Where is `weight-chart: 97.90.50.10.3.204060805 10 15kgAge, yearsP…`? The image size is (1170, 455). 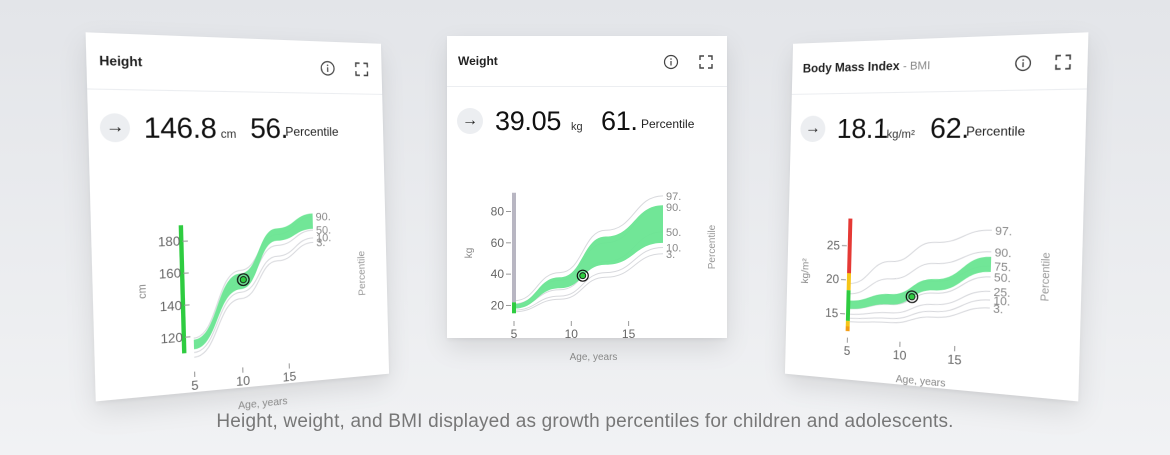
weight-chart: 97.90.50.10.3.204060805 10 15kgAge, yearsP… is located at coordinates (587, 241).